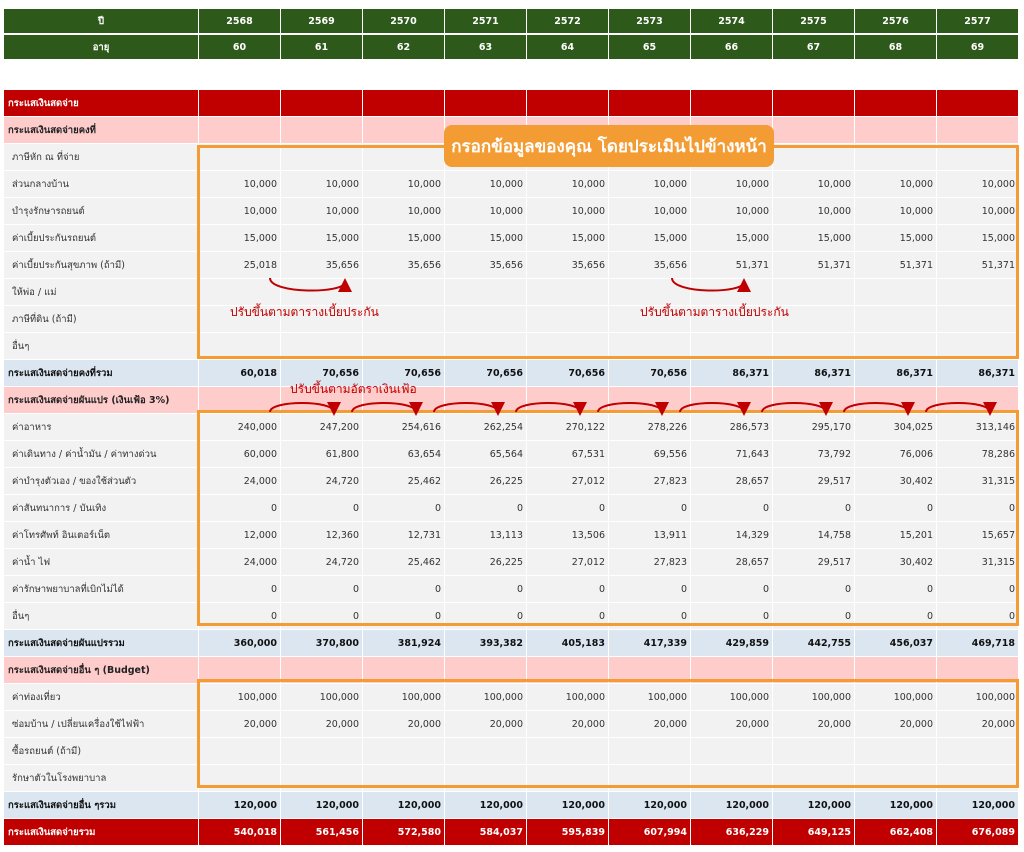  I want to click on table-cell: 313,146, so click(978, 427).